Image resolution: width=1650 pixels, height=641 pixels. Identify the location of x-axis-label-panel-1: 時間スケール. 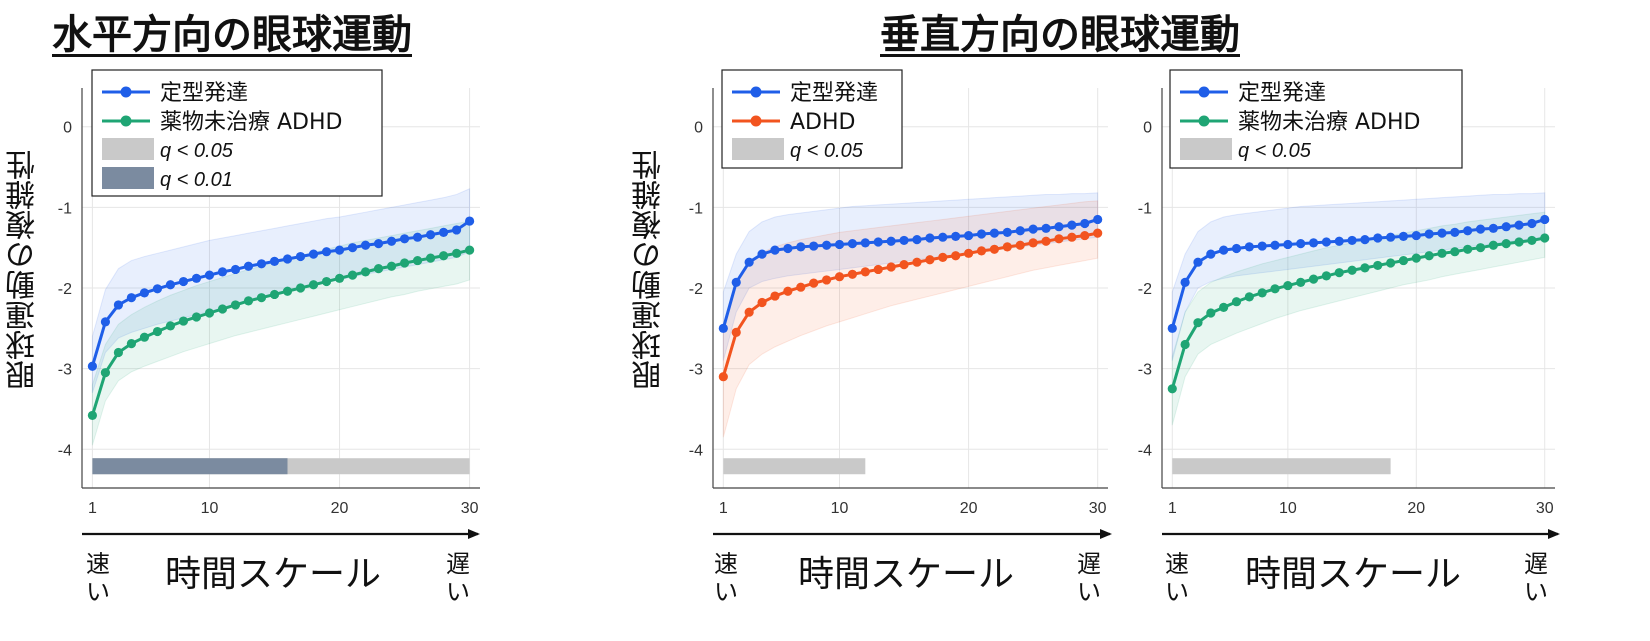
(273, 574).